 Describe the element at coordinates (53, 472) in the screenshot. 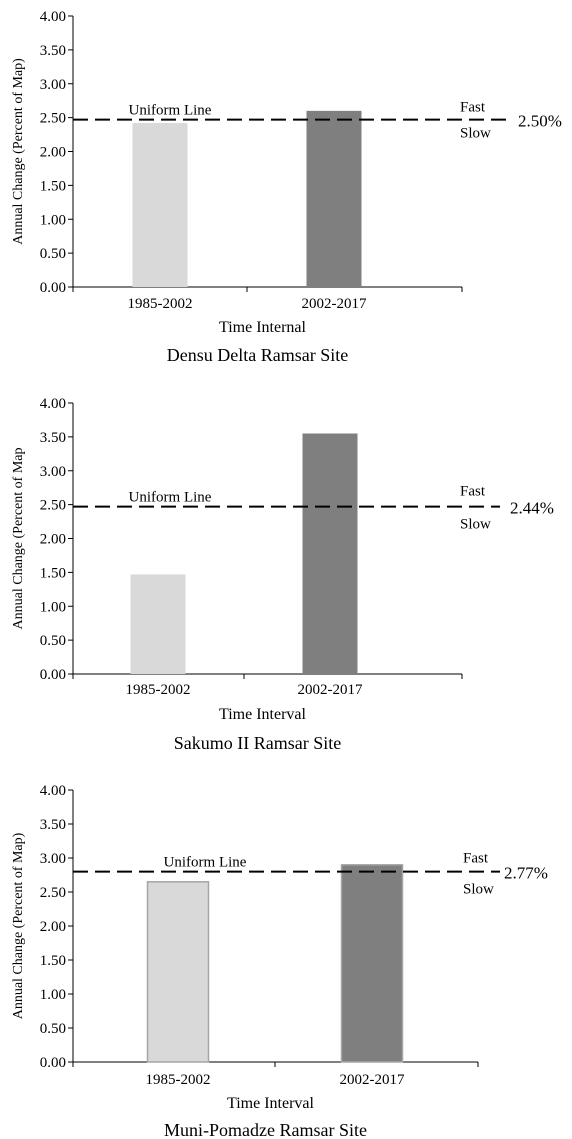

I see `chart2-y-tick-label: 3.00` at that location.